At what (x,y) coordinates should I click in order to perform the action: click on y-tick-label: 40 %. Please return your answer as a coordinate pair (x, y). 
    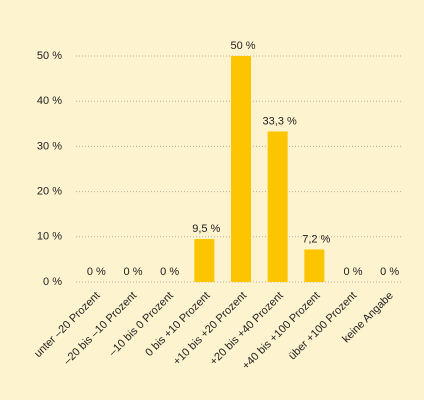
    Looking at the image, I should click on (49, 101).